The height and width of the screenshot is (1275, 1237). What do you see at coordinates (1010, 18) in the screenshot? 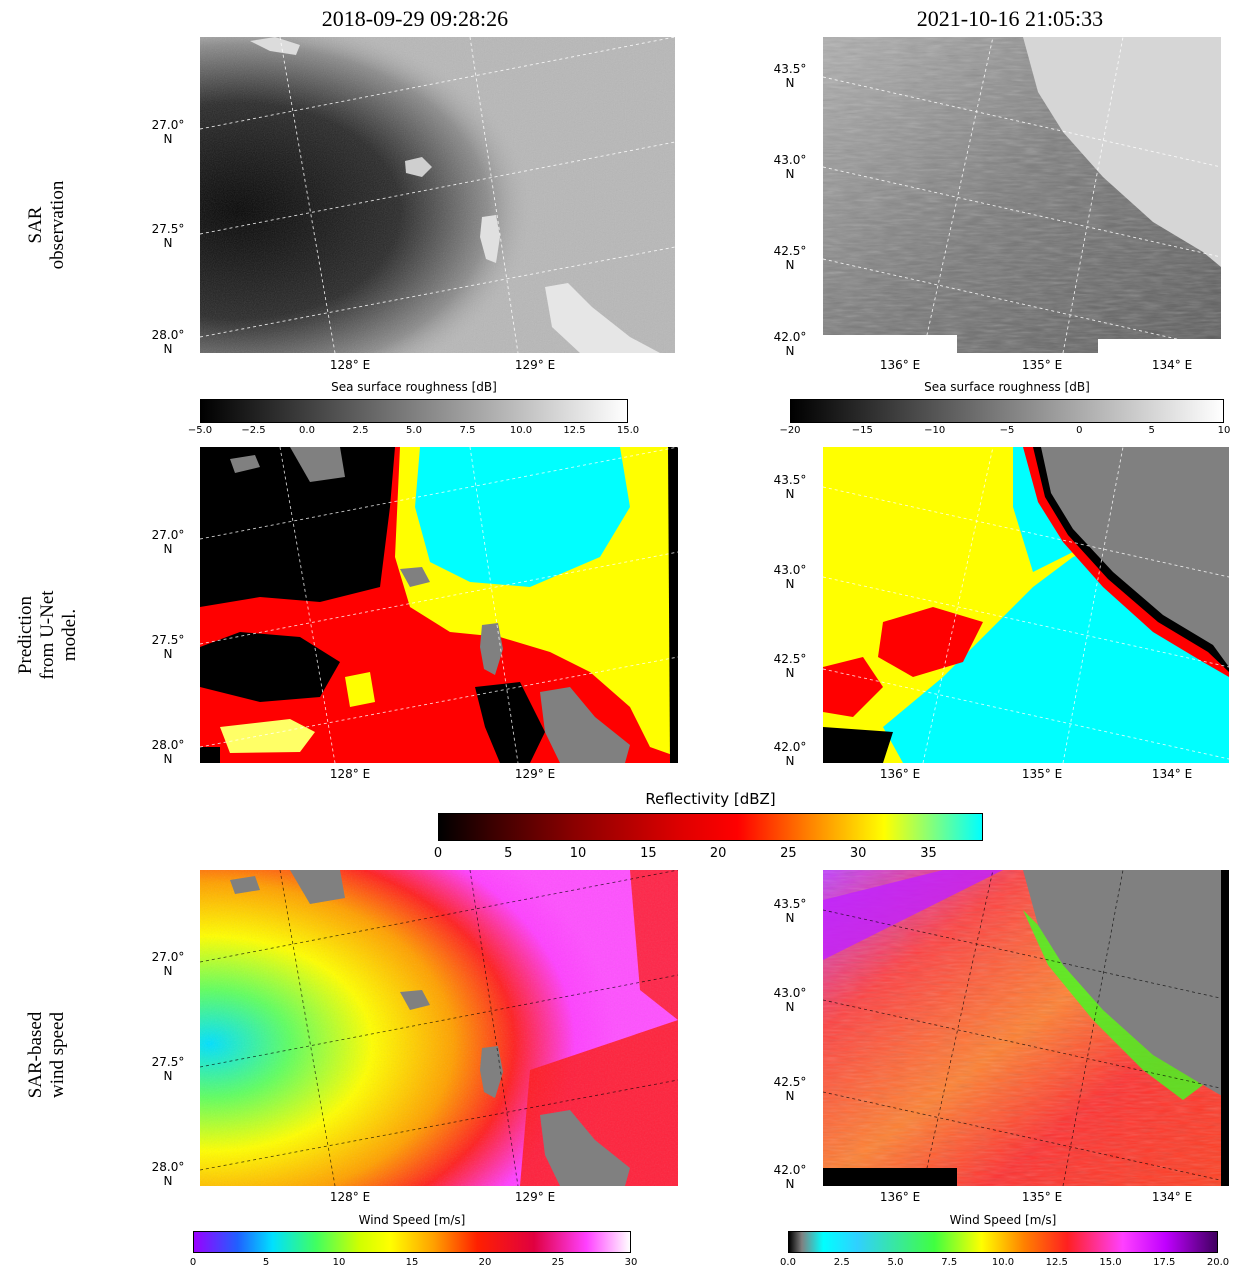
I see `column-title-right: 2021-10-16 21:05:33` at bounding box center [1010, 18].